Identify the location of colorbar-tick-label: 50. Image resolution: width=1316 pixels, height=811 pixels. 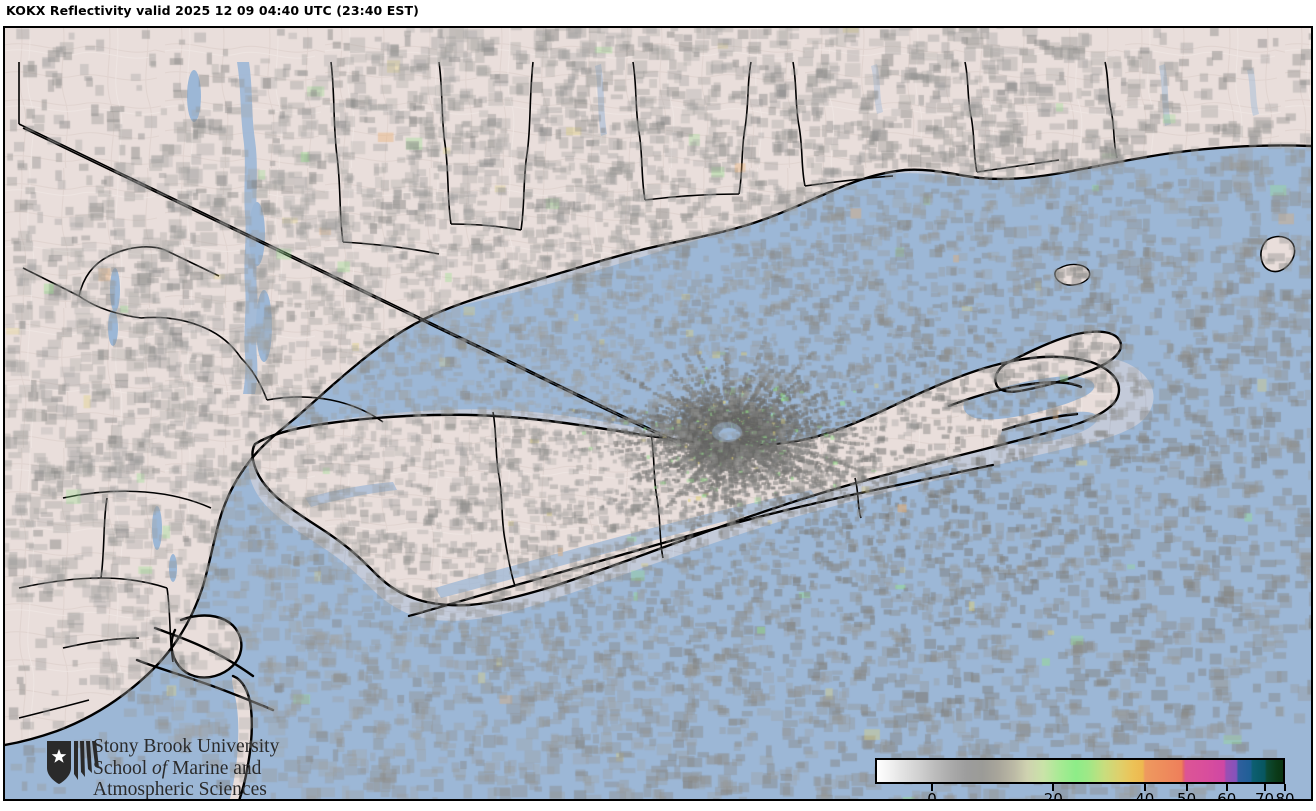
(1187, 794).